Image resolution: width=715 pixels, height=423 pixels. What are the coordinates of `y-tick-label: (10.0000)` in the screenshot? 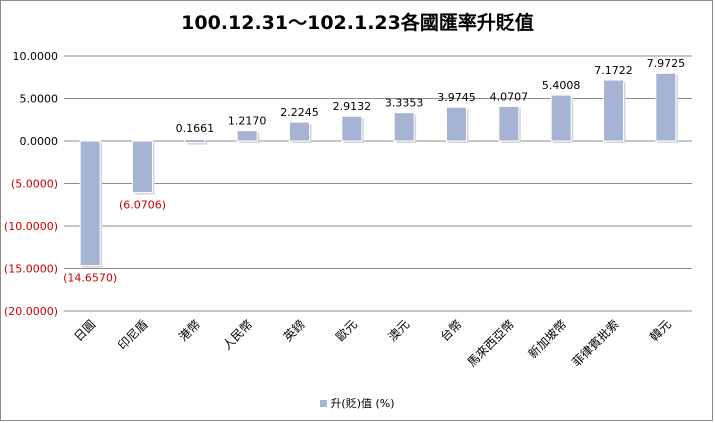 It's located at (31, 226).